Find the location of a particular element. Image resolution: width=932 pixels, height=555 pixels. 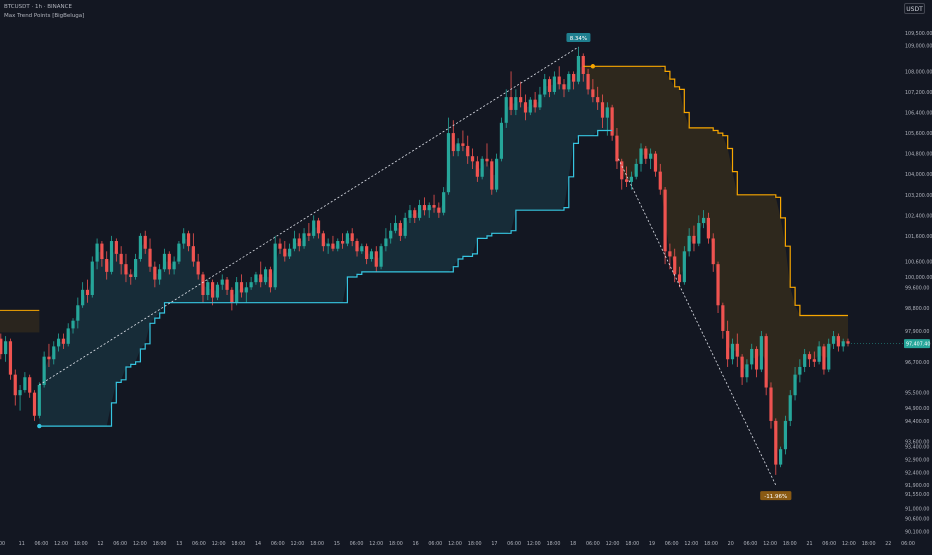

price-tick-label: 91,900.00 is located at coordinates (917, 486).